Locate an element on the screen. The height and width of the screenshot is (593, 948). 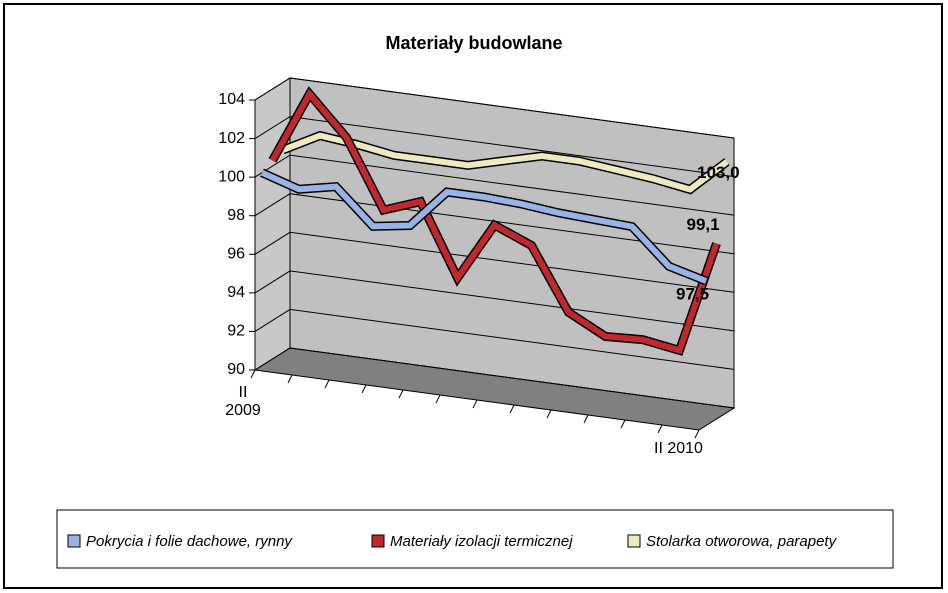
y-tick-label: 96 is located at coordinates (236, 254).